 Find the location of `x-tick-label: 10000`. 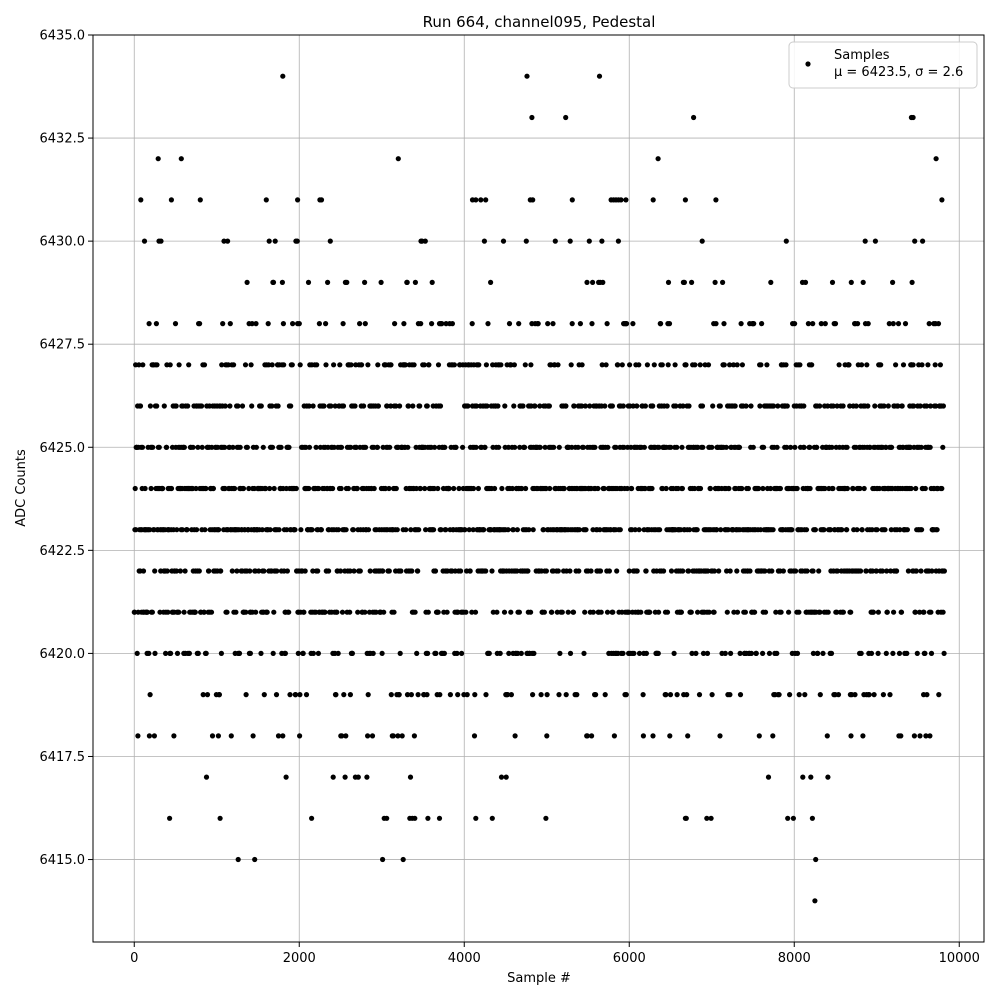

x-tick-label: 10000 is located at coordinates (959, 958).